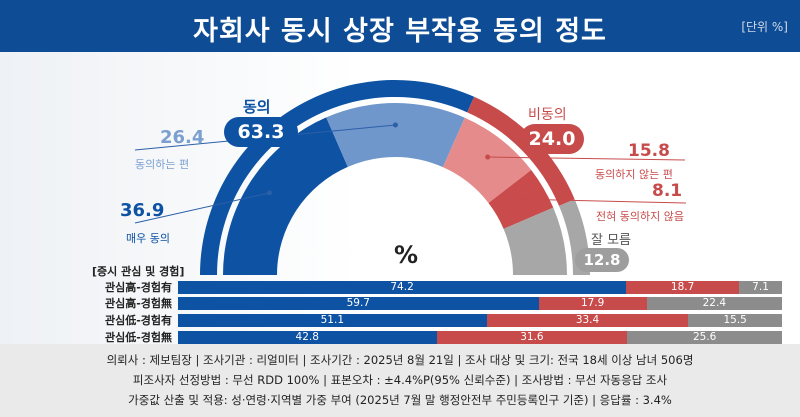 The width and height of the screenshot is (800, 417). I want to click on leader-agree-strong, so click(202, 208).